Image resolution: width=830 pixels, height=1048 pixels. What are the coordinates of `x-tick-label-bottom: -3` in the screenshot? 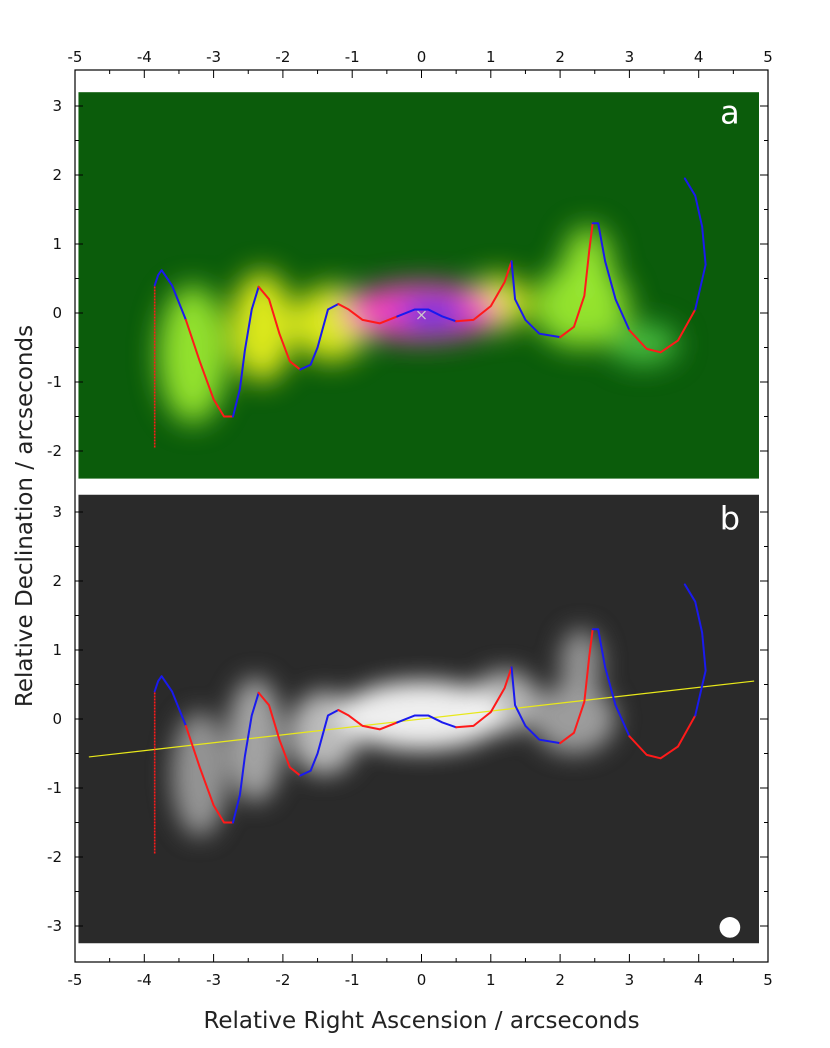 It's located at (213, 980).